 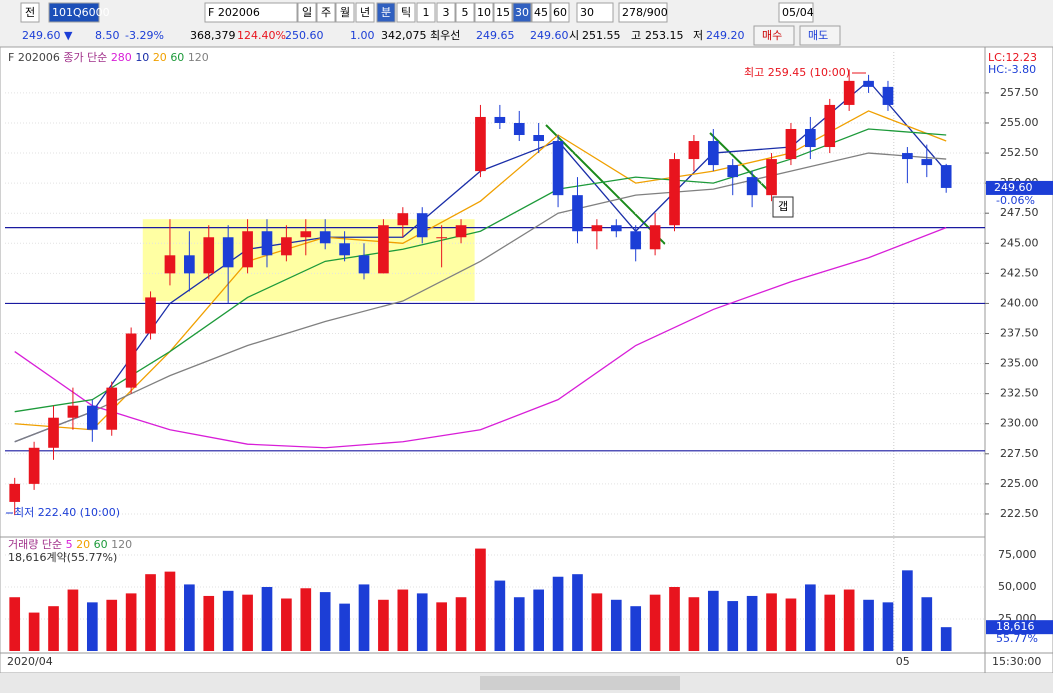 I want to click on toolbar-label: 45, so click(x=541, y=12).